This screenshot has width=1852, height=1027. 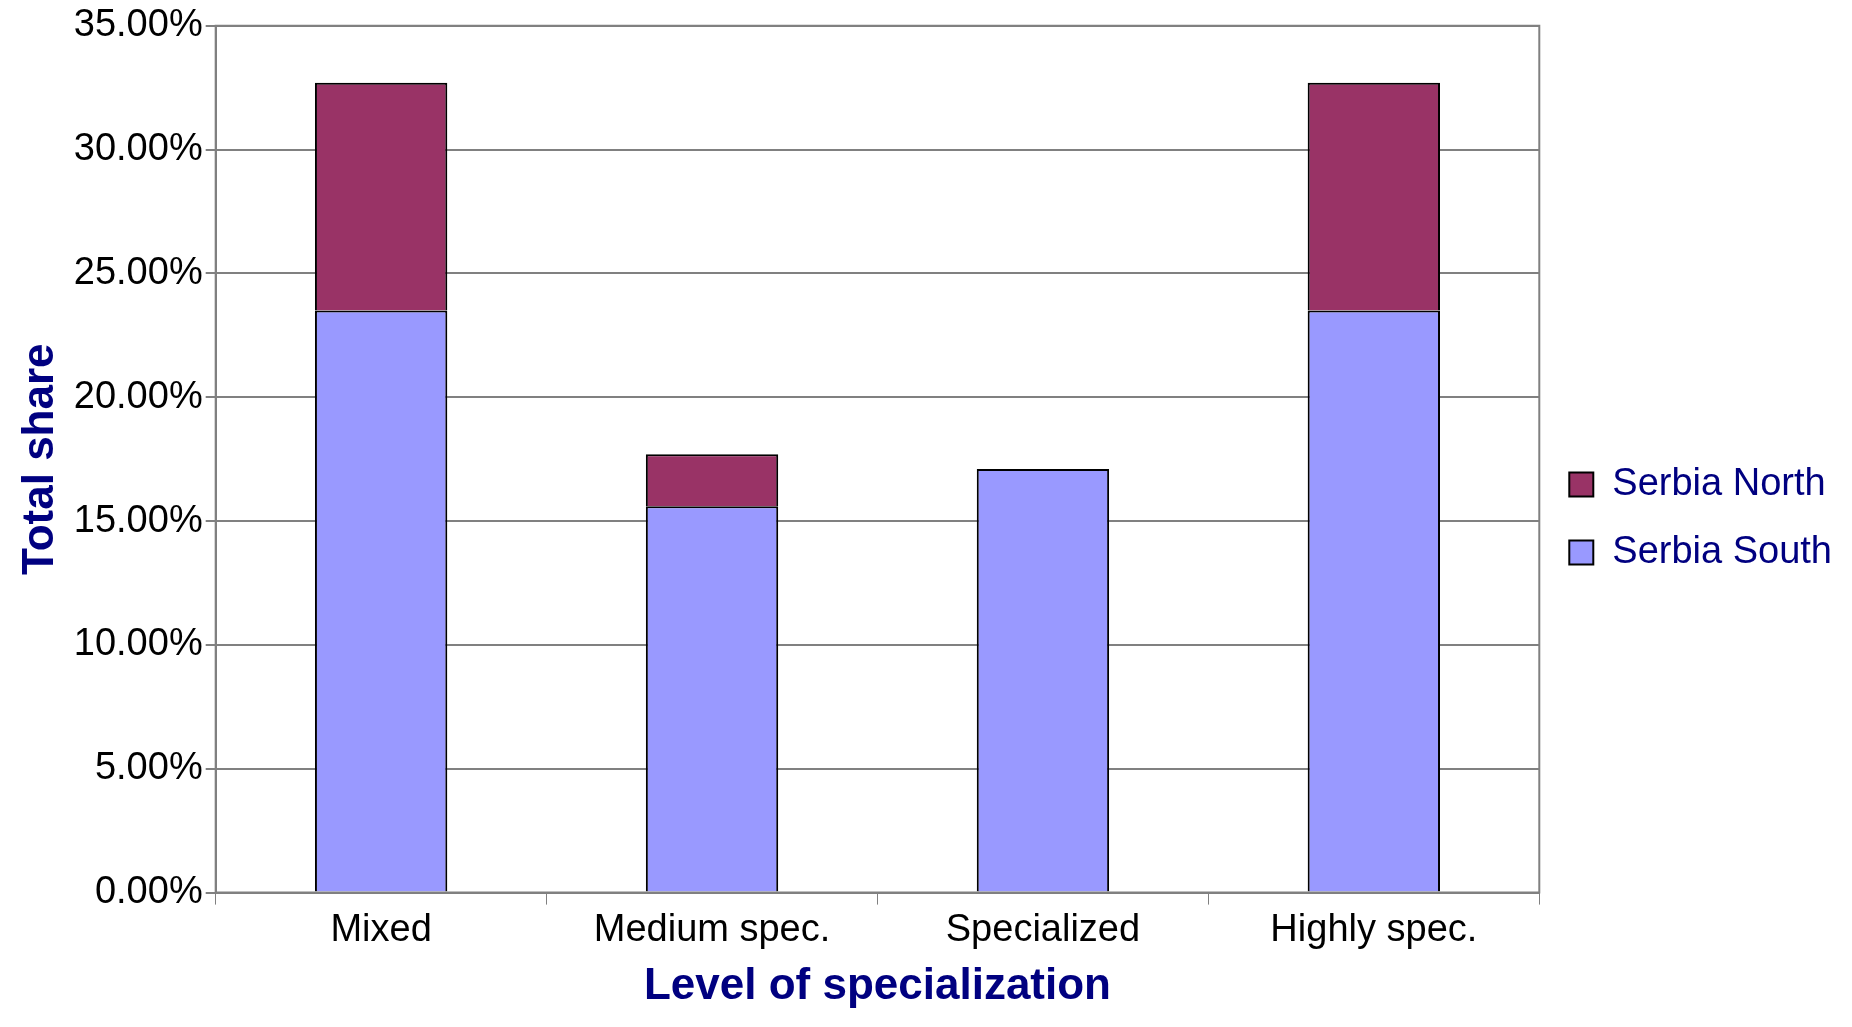 I want to click on y-tick-label: 15.00%, so click(x=138, y=518).